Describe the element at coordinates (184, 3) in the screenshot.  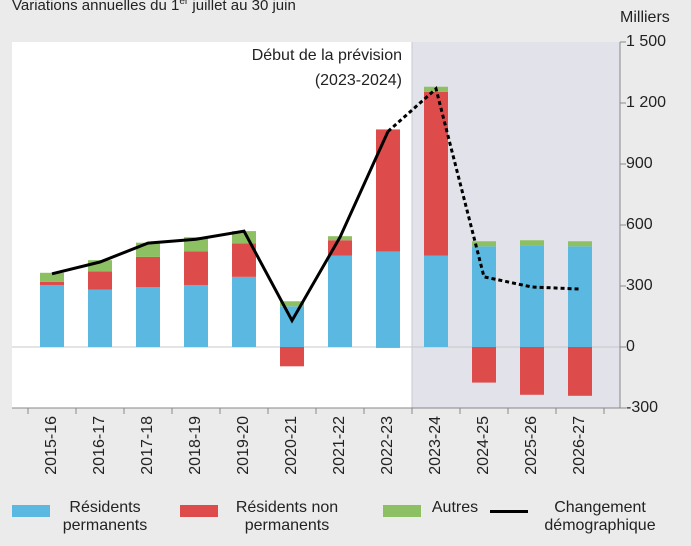
I see `subtitle-sup: er` at that location.